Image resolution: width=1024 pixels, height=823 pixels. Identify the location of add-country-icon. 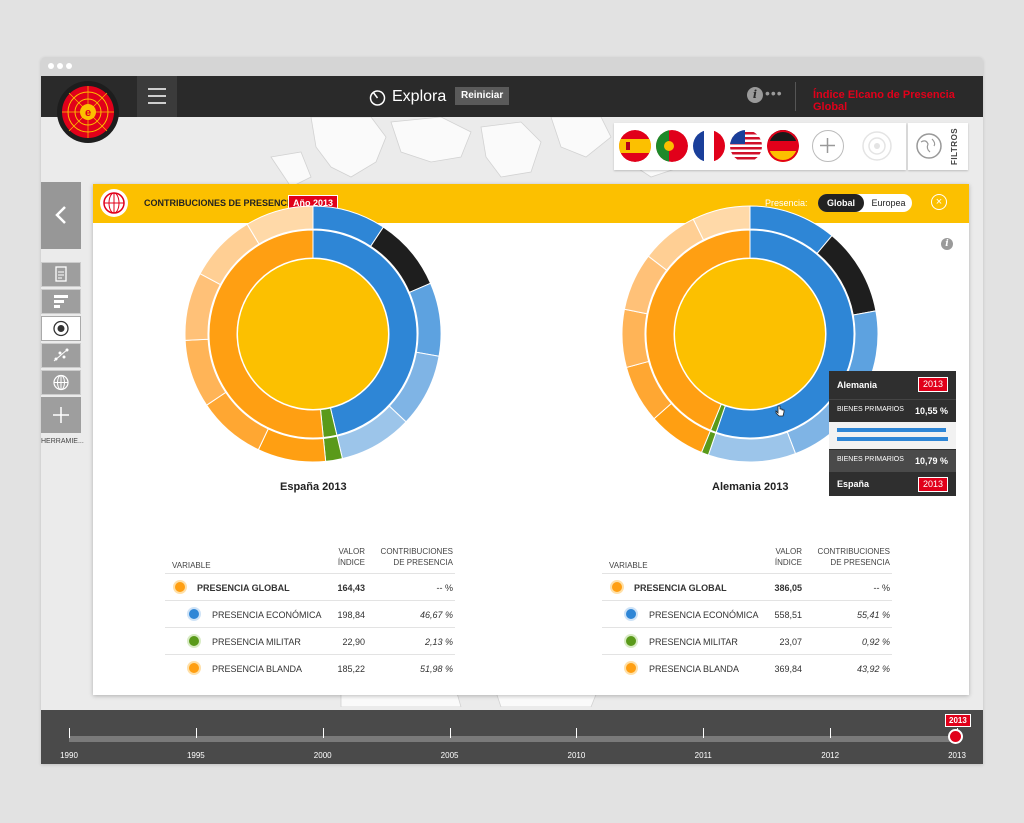
(828, 146).